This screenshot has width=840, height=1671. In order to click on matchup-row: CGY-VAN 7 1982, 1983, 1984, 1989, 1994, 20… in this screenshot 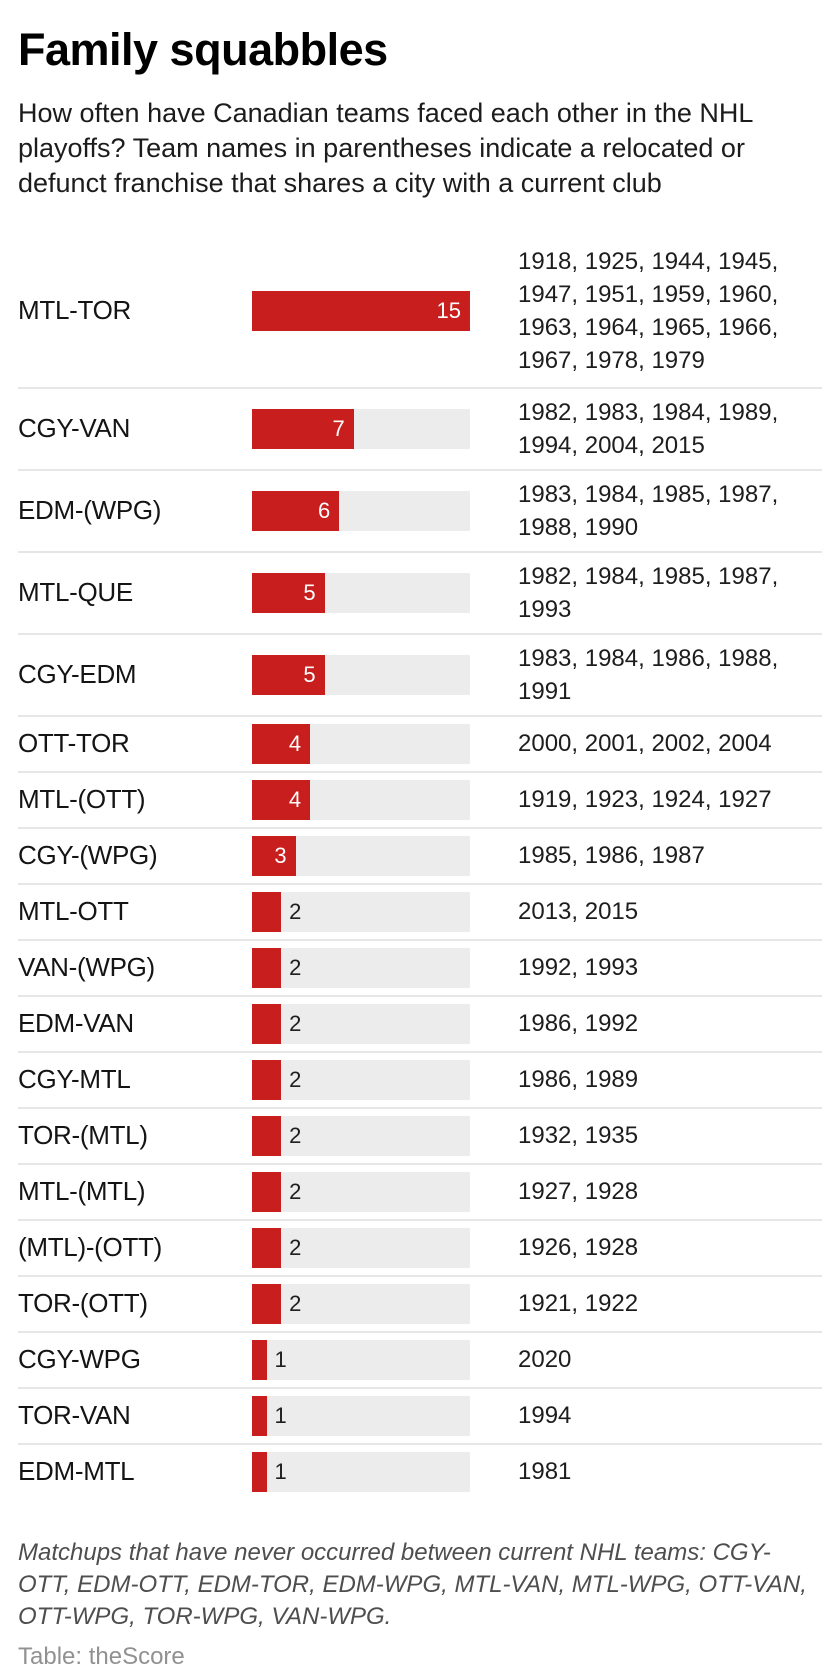, I will do `click(420, 427)`.